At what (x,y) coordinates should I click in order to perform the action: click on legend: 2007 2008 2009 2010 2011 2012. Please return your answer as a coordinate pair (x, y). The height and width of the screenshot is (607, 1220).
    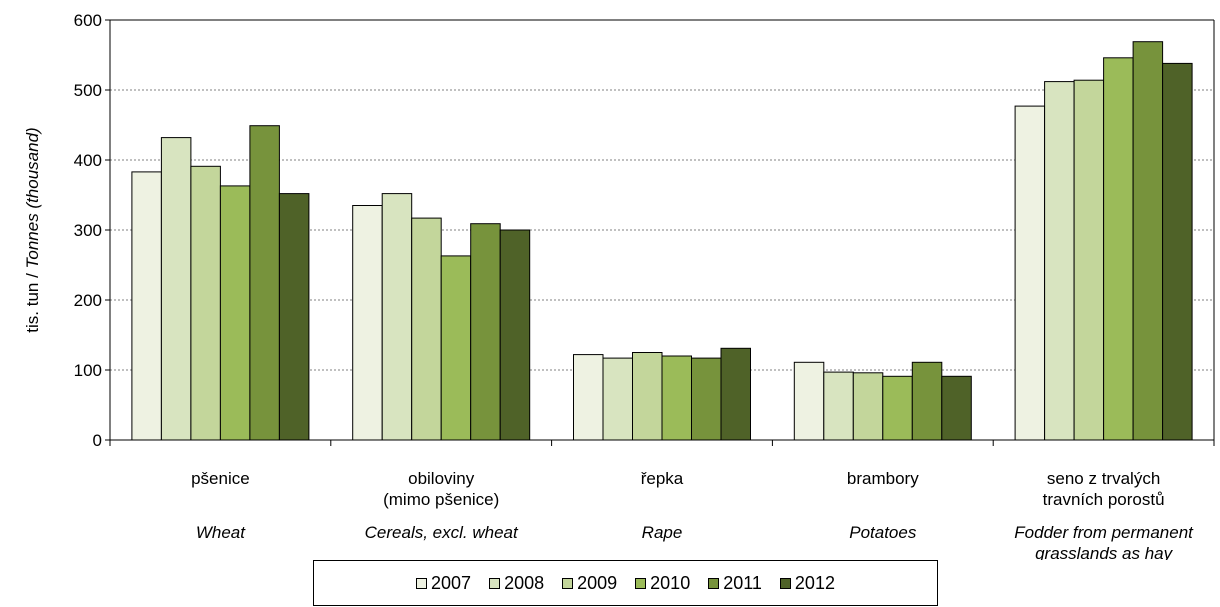
    Looking at the image, I should click on (625, 583).